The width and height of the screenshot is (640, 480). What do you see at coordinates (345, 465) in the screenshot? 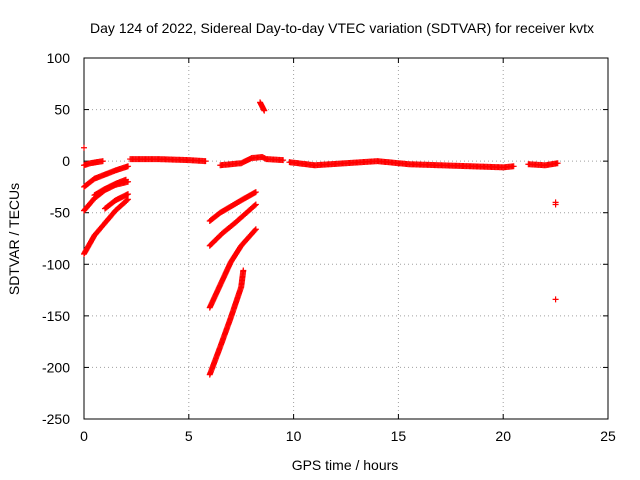
I see `x-axis-label: GPS time / hours` at bounding box center [345, 465].